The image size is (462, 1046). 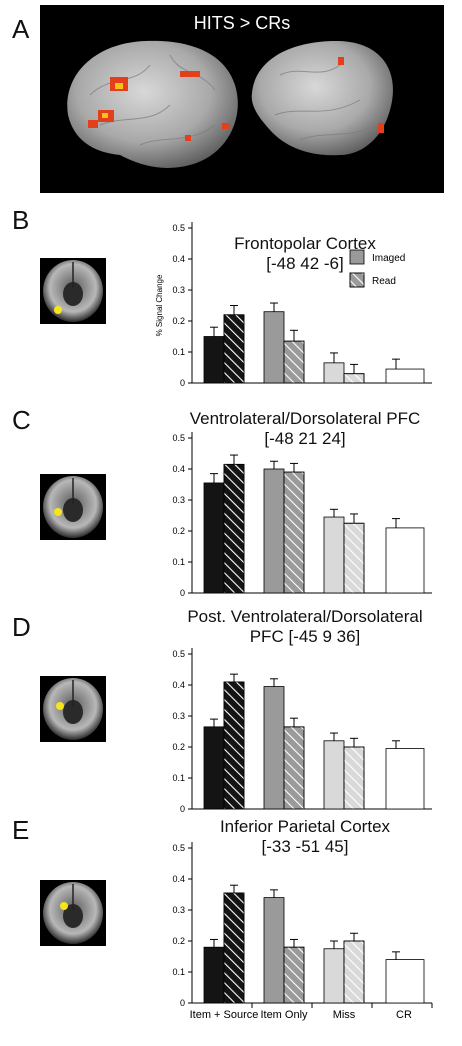 I want to click on panel-d-chart: 0 0.1 0.2 0.3 0.4 0.5, so click(x=302, y=731).